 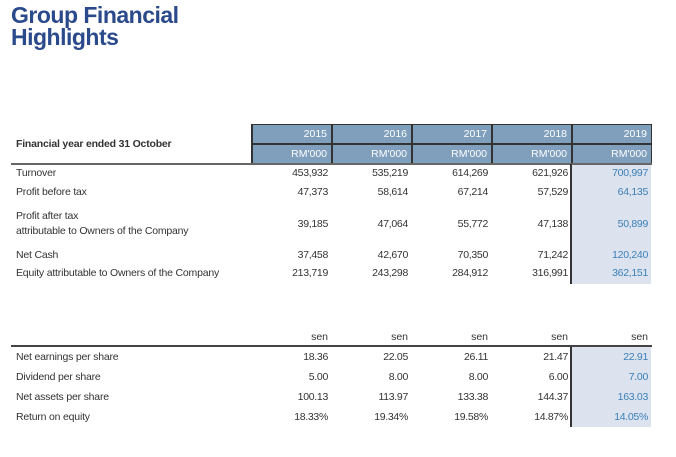 I want to click on cell-value: 67,214, so click(x=473, y=192).